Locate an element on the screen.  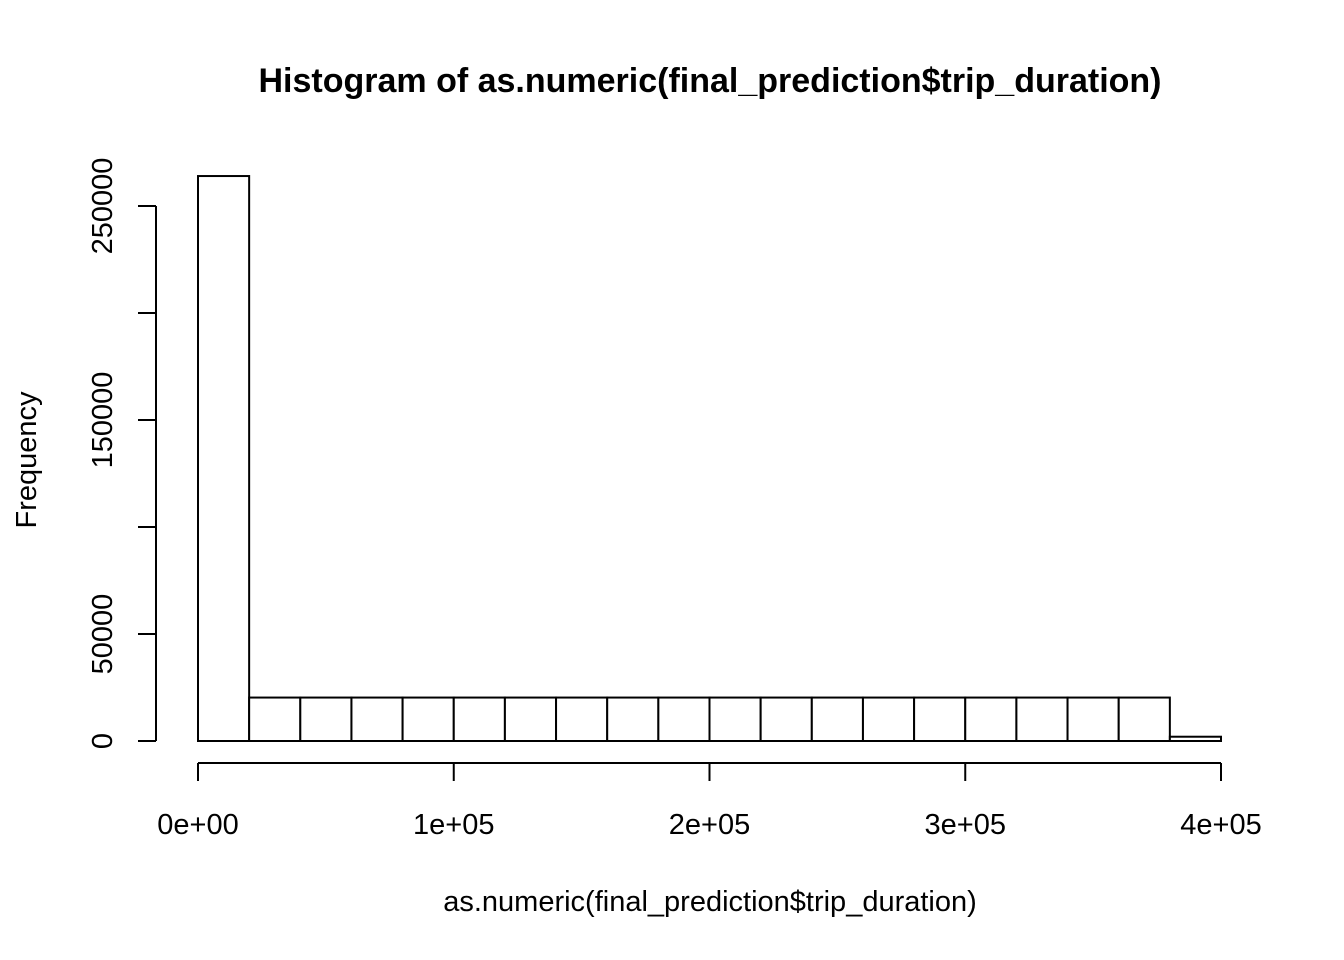
x-tick-label: 4e+05 is located at coordinates (1220, 825).